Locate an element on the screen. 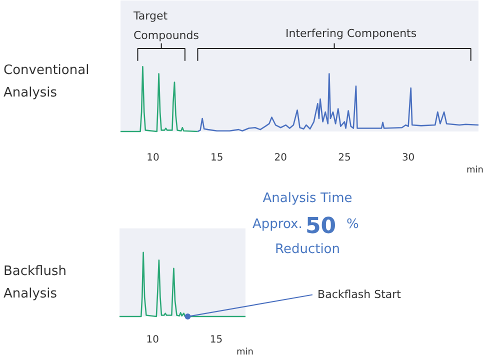 The height and width of the screenshot is (357, 487). text: Analysis Time is located at coordinates (307, 198).